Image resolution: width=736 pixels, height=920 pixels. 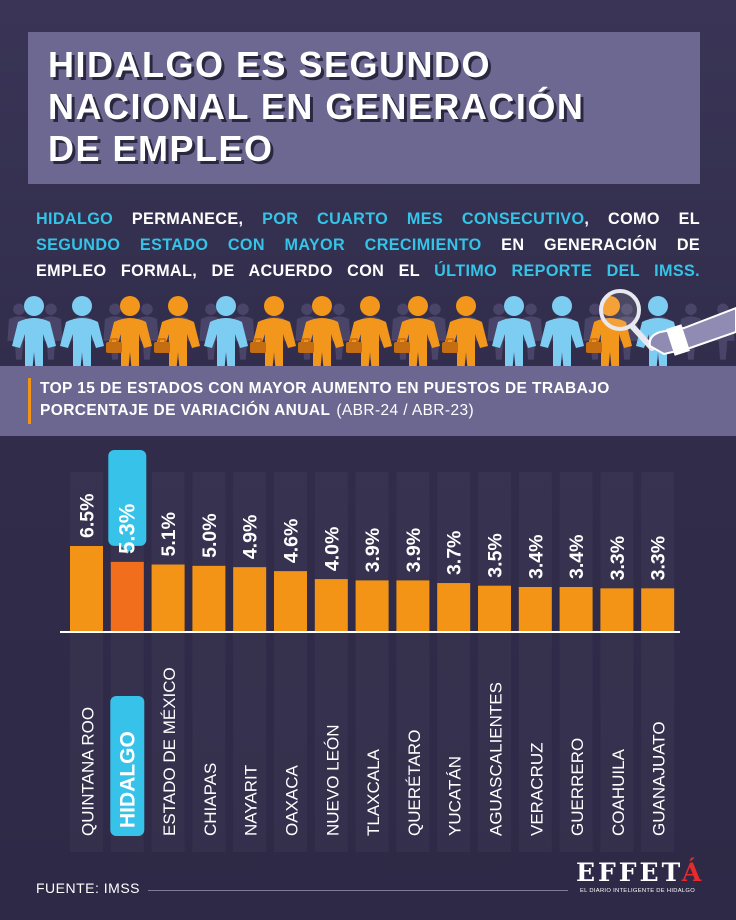 What do you see at coordinates (251, 537) in the screenshot?
I see `value-label: 4.9%` at bounding box center [251, 537].